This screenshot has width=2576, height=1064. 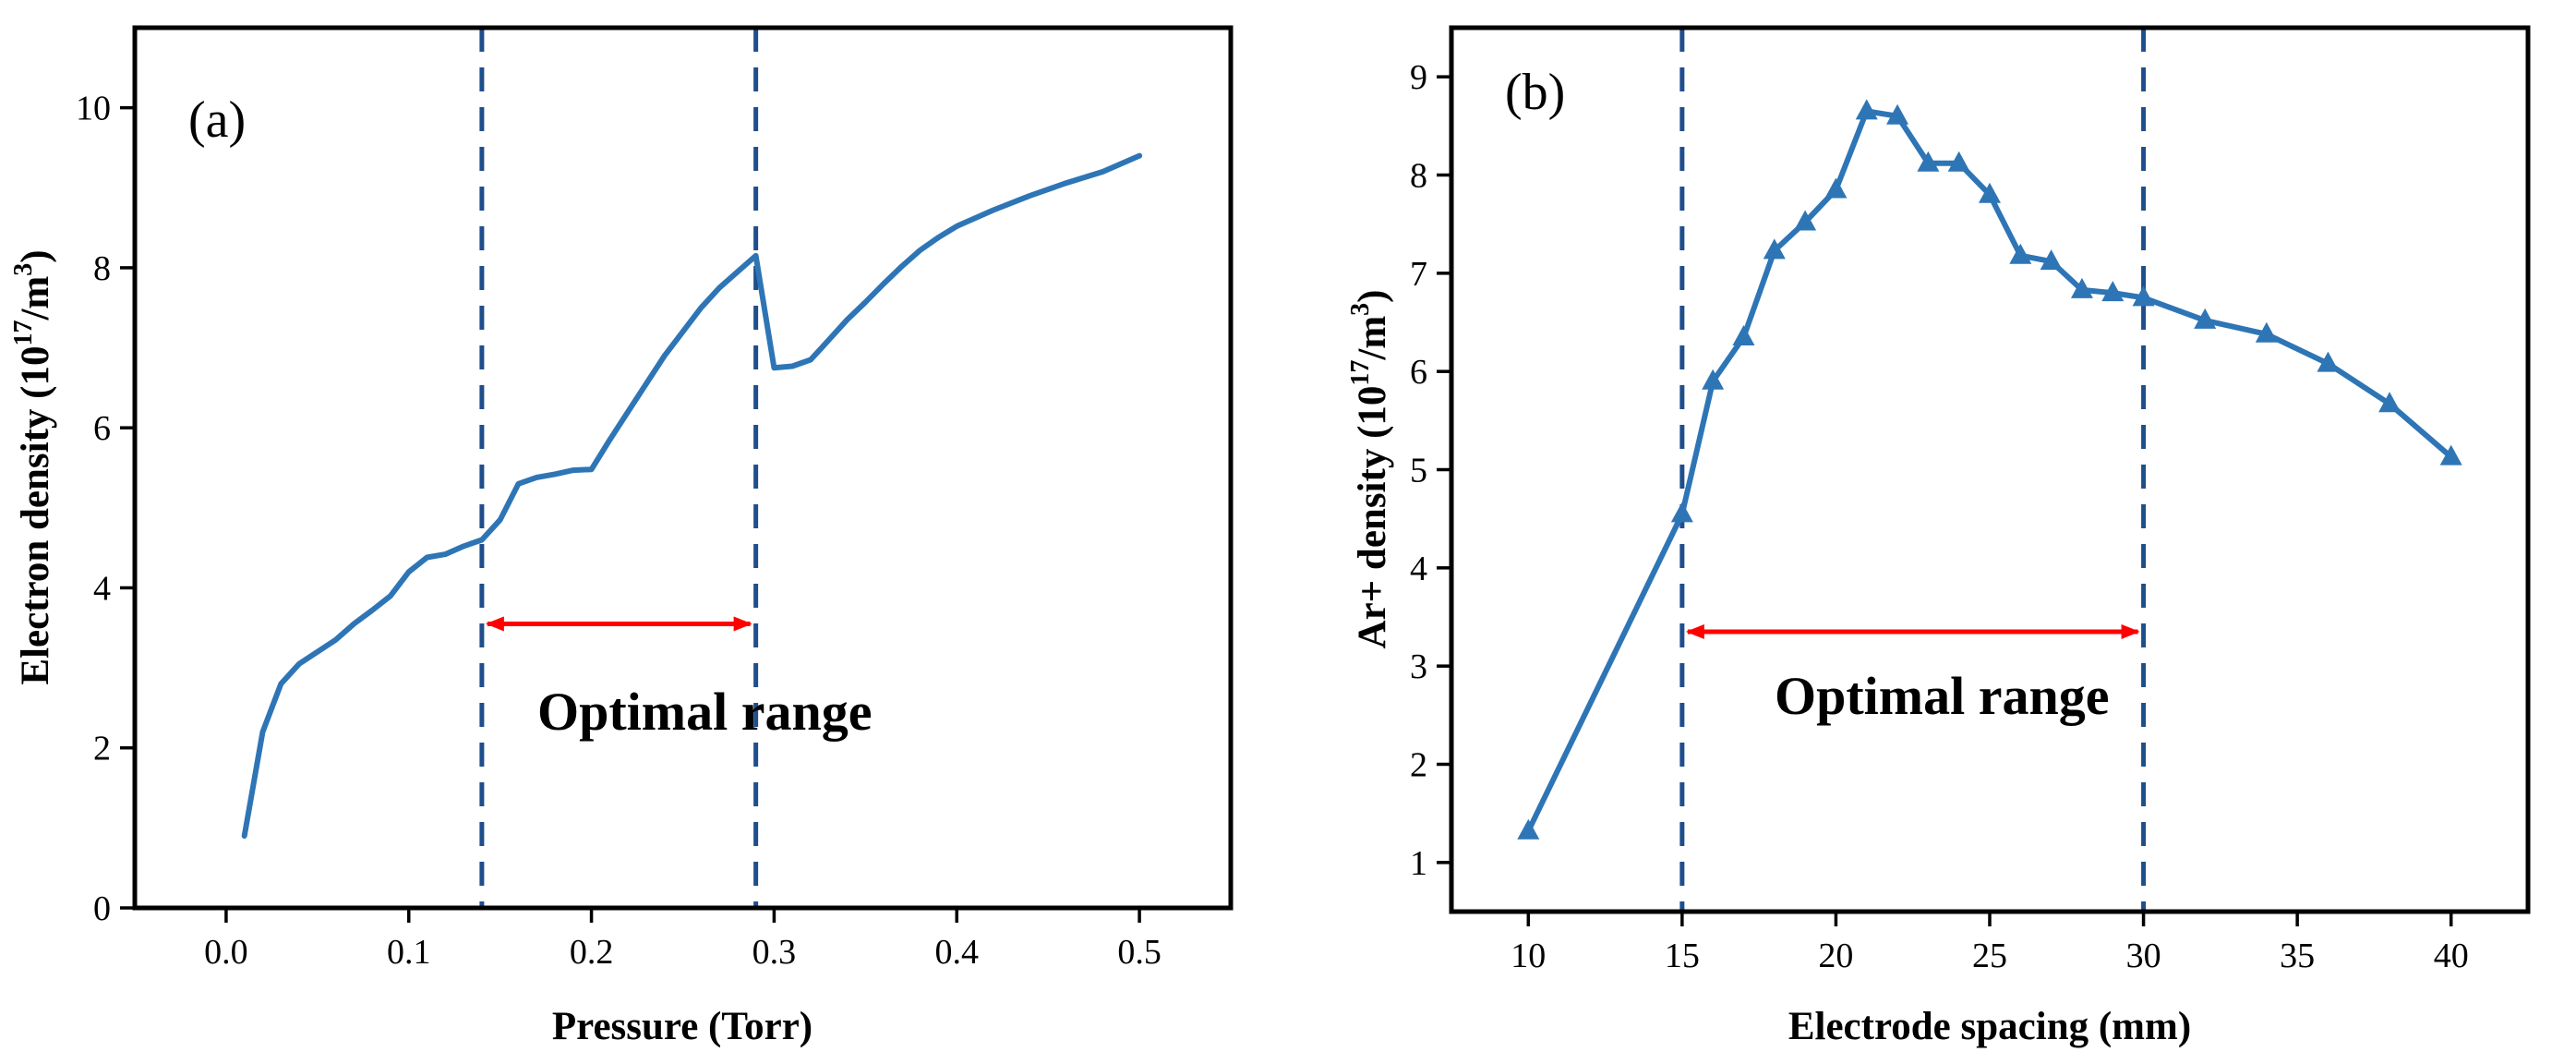 I want to click on x-axis-ticks-b: 10 15 20 25 30 35 40, so click(x=1990, y=943).